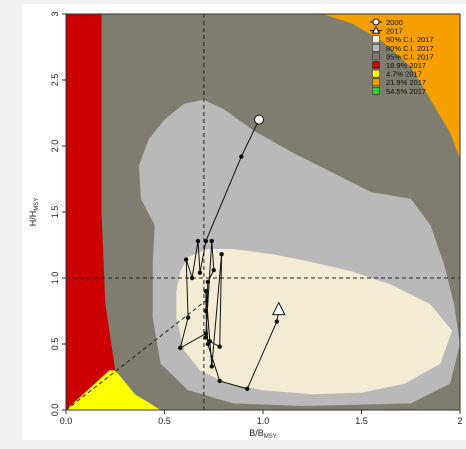 This screenshot has height=449, width=466. What do you see at coordinates (55, 146) in the screenshot?
I see `y-tick-label-4: 2.0` at bounding box center [55, 146].